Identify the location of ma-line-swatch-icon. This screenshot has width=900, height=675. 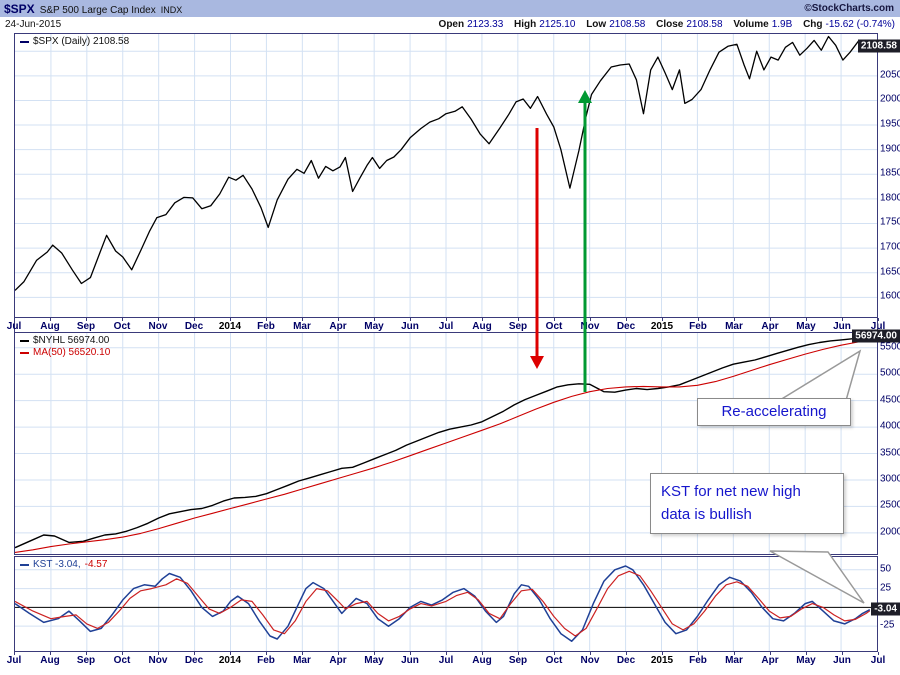
(24, 352).